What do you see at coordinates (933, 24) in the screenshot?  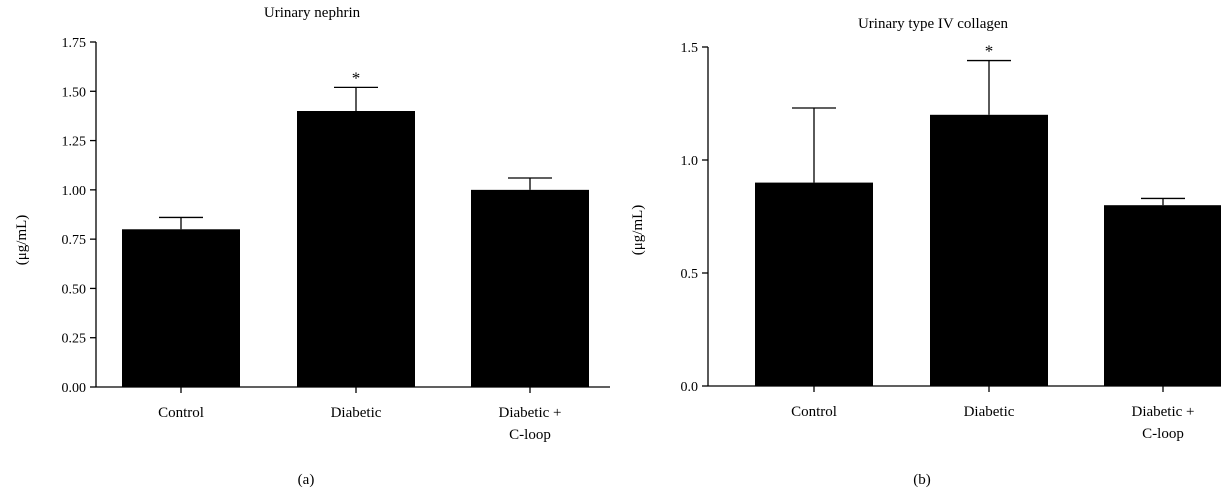 I see `chart-b-title: Urinary type IV collagen` at bounding box center [933, 24].